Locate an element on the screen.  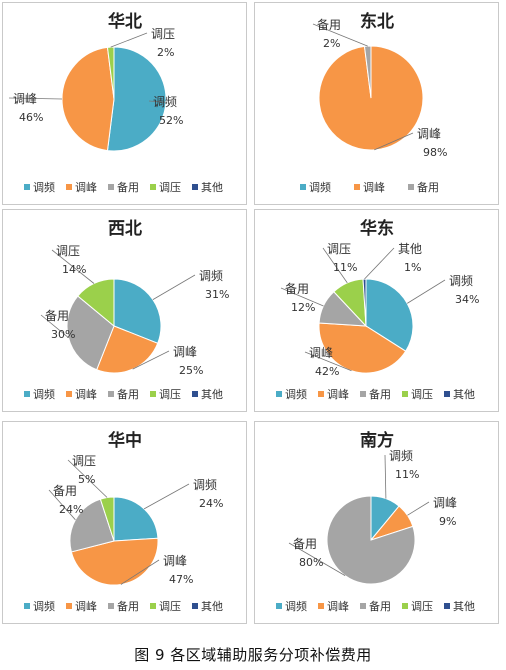
chart-title: 华中 is located at coordinates (125, 440).